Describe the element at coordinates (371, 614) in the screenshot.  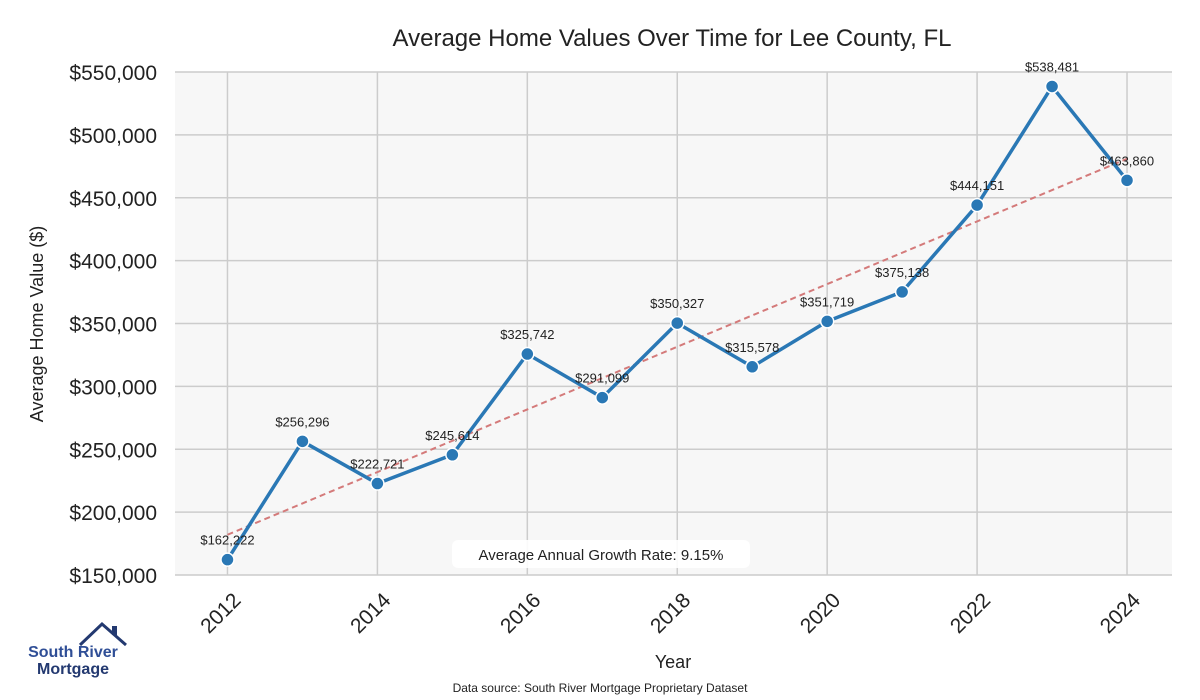
I see `x-tick-label: 2014` at that location.